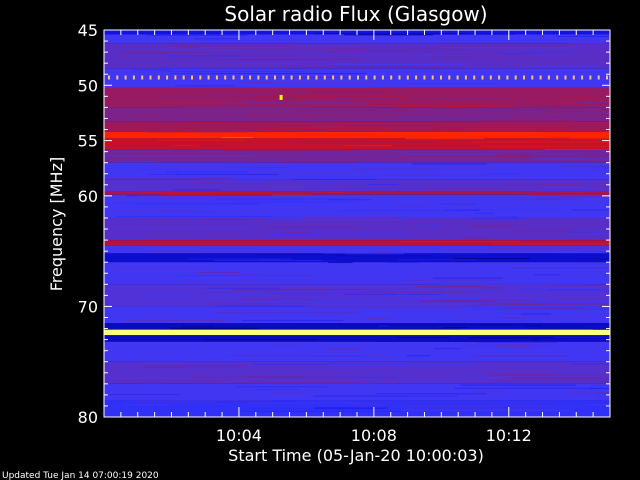 Image resolution: width=640 pixels, height=480 pixels. What do you see at coordinates (56, 224) in the screenshot?
I see `y-axis-label: Frequency [MHz]` at bounding box center [56, 224].